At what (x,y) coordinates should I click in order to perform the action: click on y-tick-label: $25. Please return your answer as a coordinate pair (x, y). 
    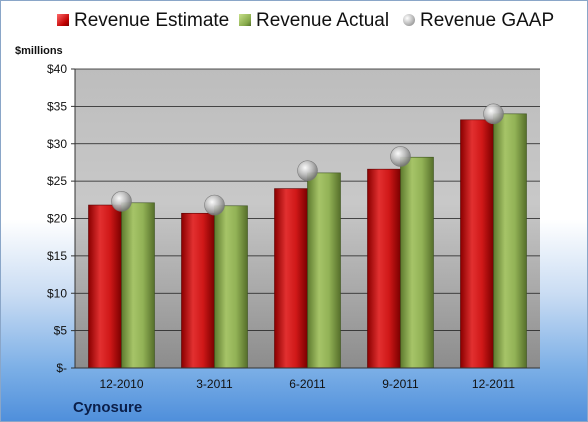
    Looking at the image, I should click on (57, 181).